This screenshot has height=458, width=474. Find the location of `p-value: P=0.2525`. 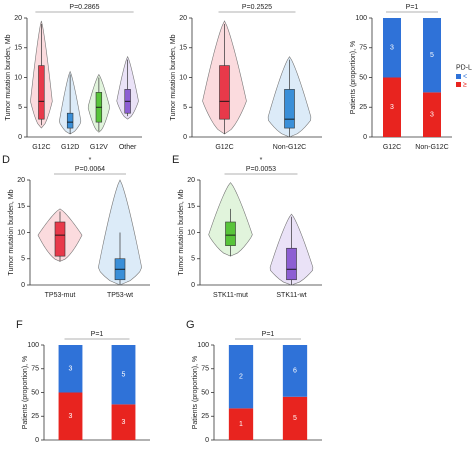

p-value: P=0.2525 is located at coordinates (257, 7).